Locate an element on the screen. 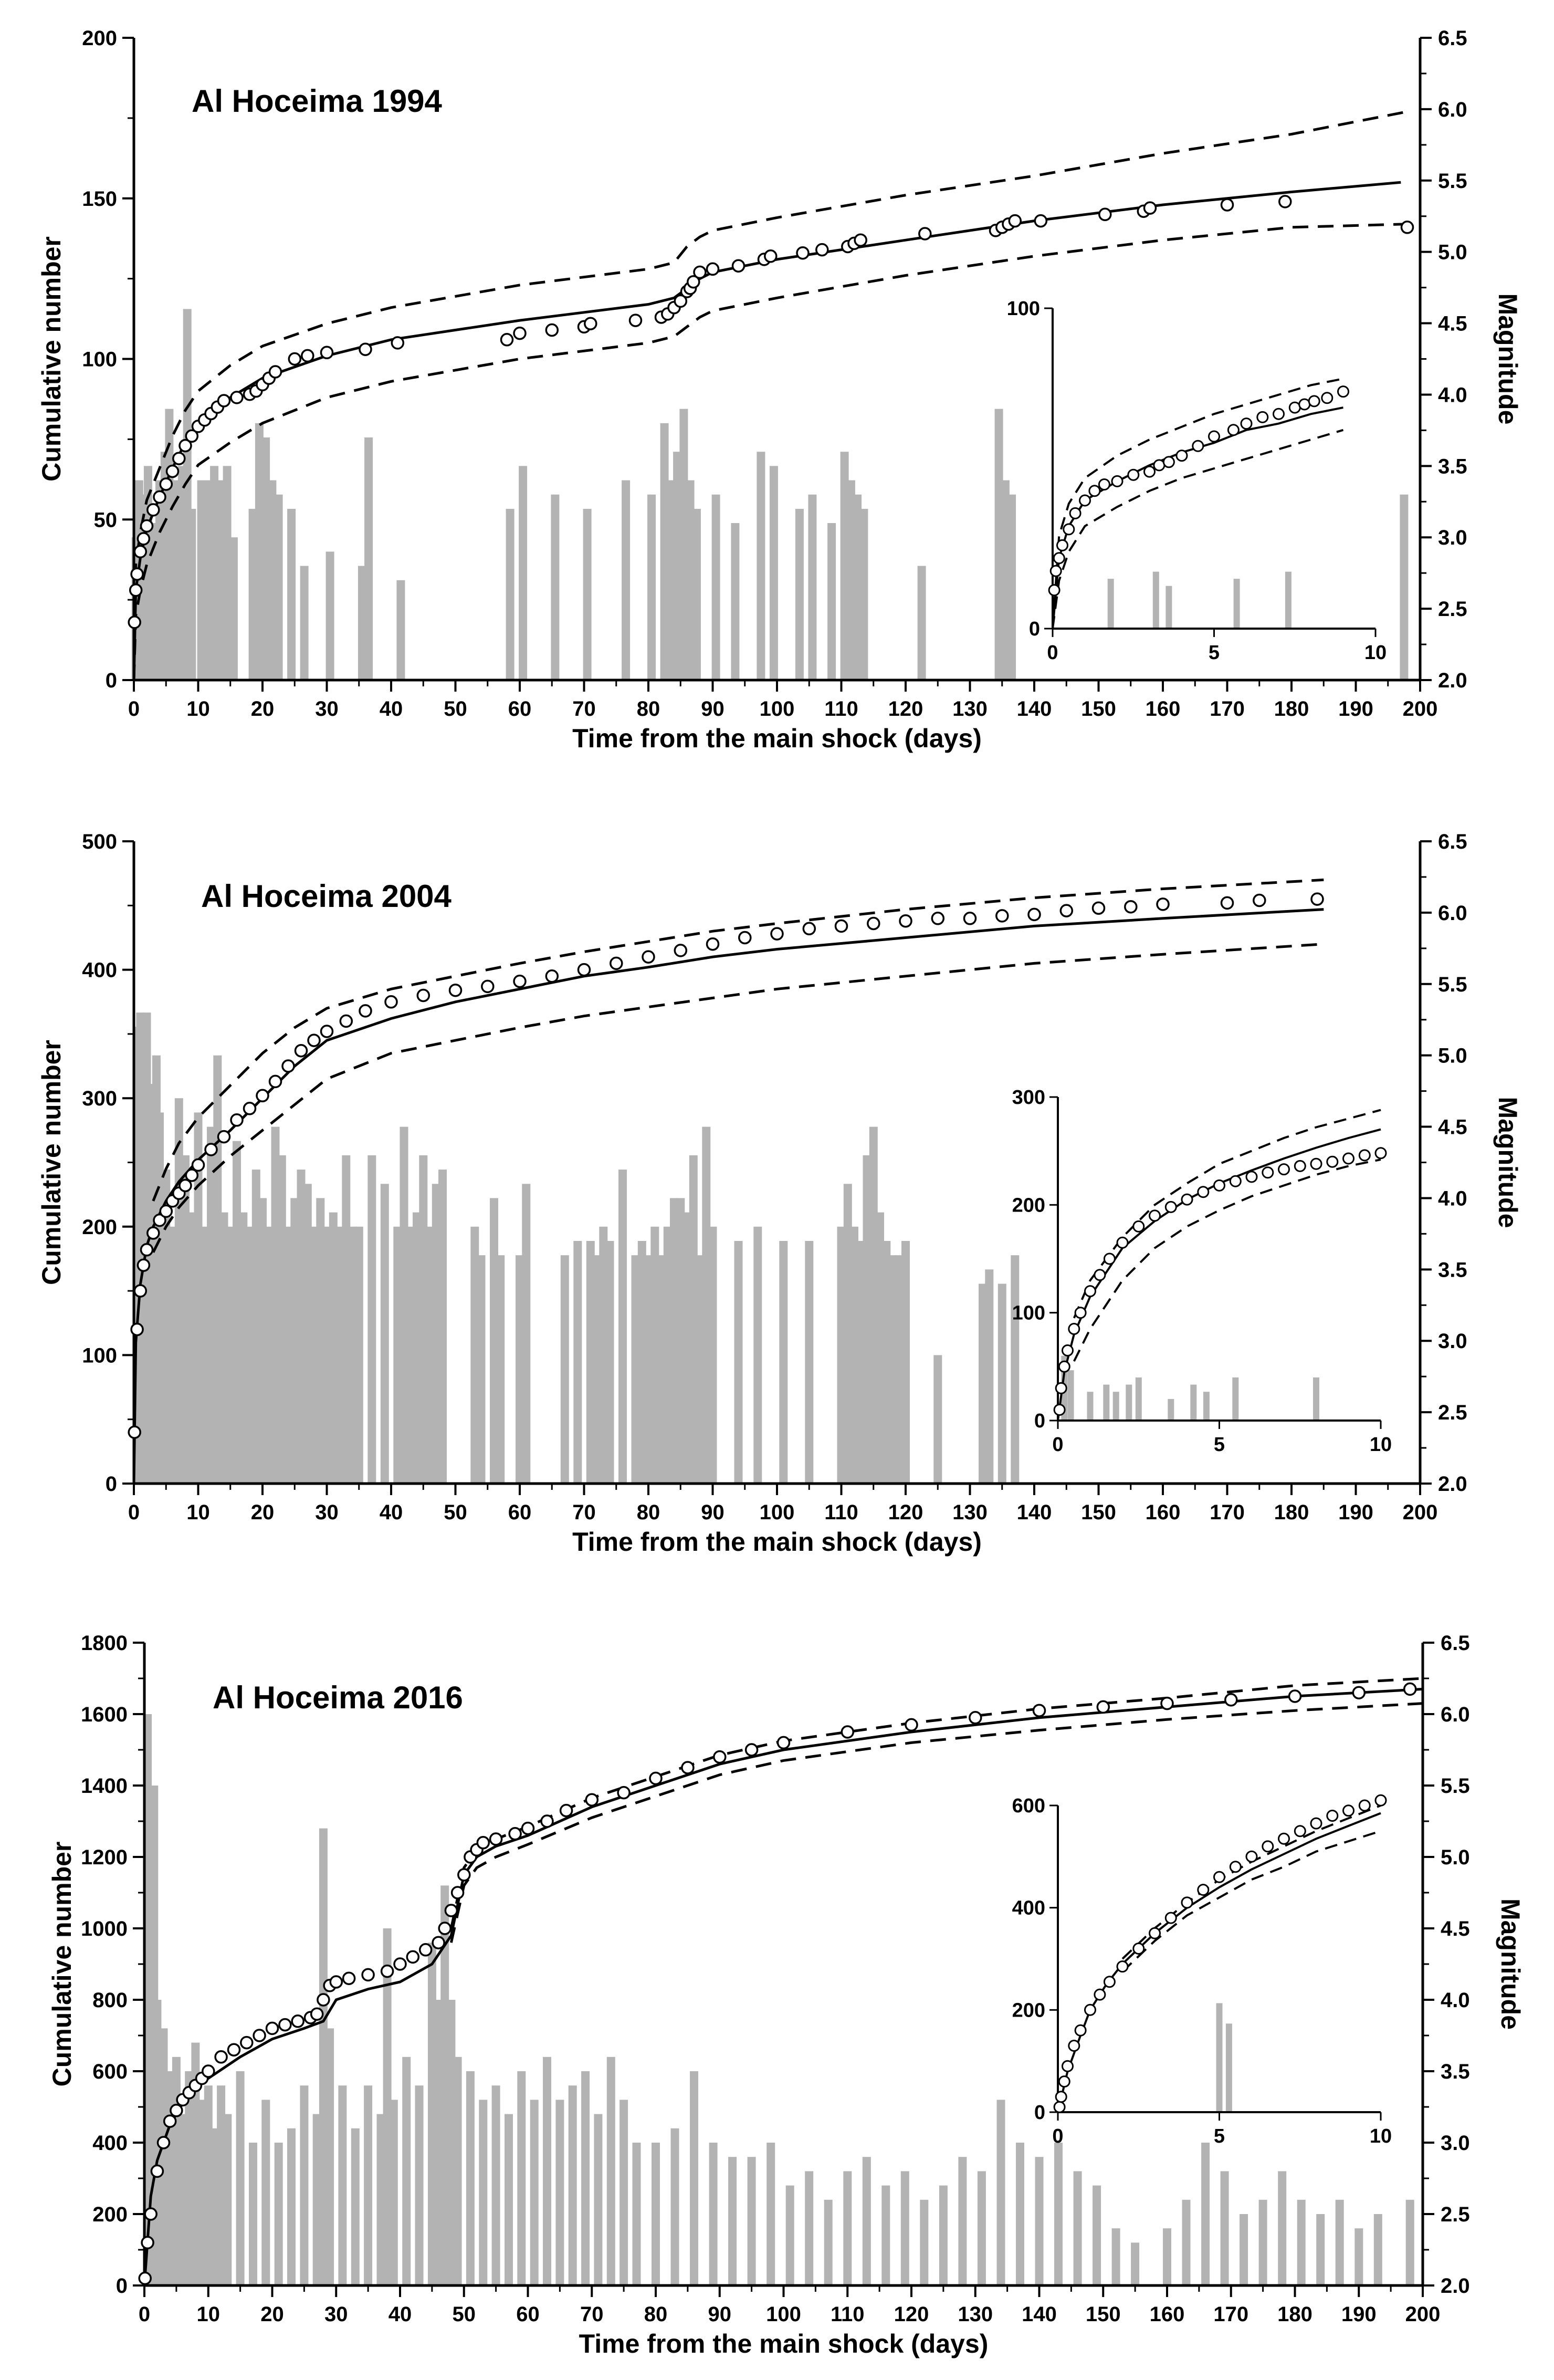 This screenshot has width=1554, height=2380. x-tick-label: 20 is located at coordinates (263, 1512).